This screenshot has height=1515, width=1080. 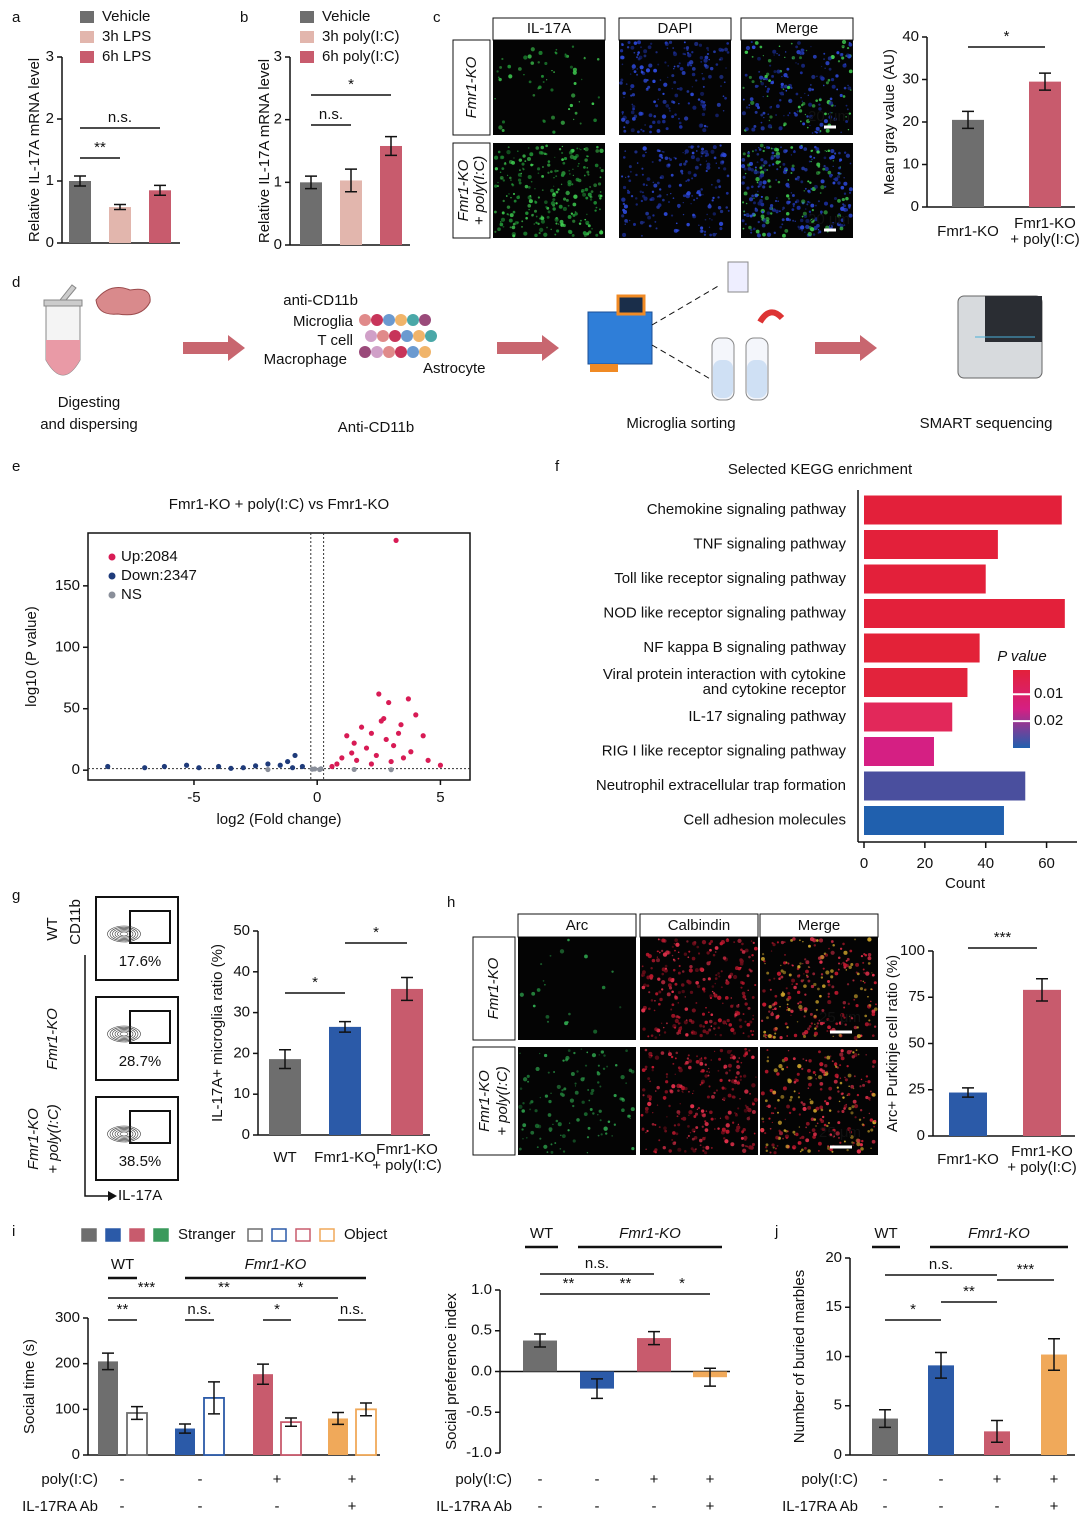 I want to click on gate, so click(x=150, y=927).